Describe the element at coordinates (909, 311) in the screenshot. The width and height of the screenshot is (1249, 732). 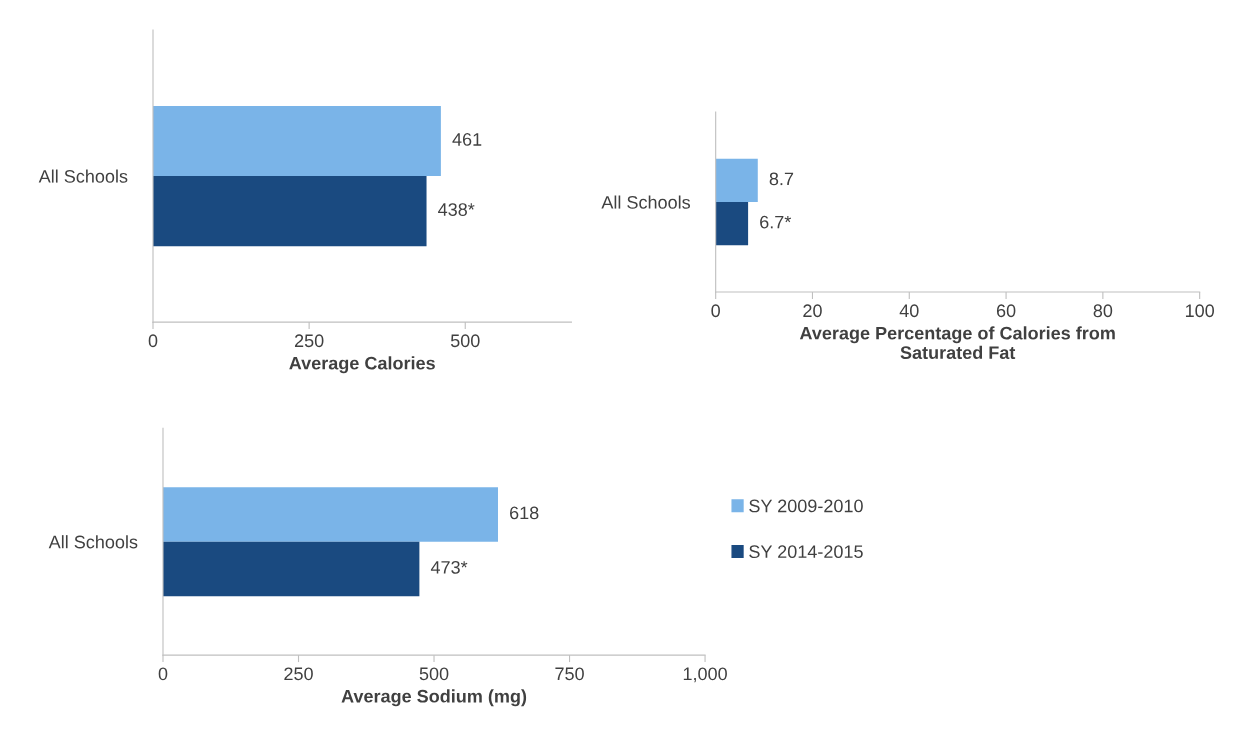
I see `x-tick-label: 40` at that location.